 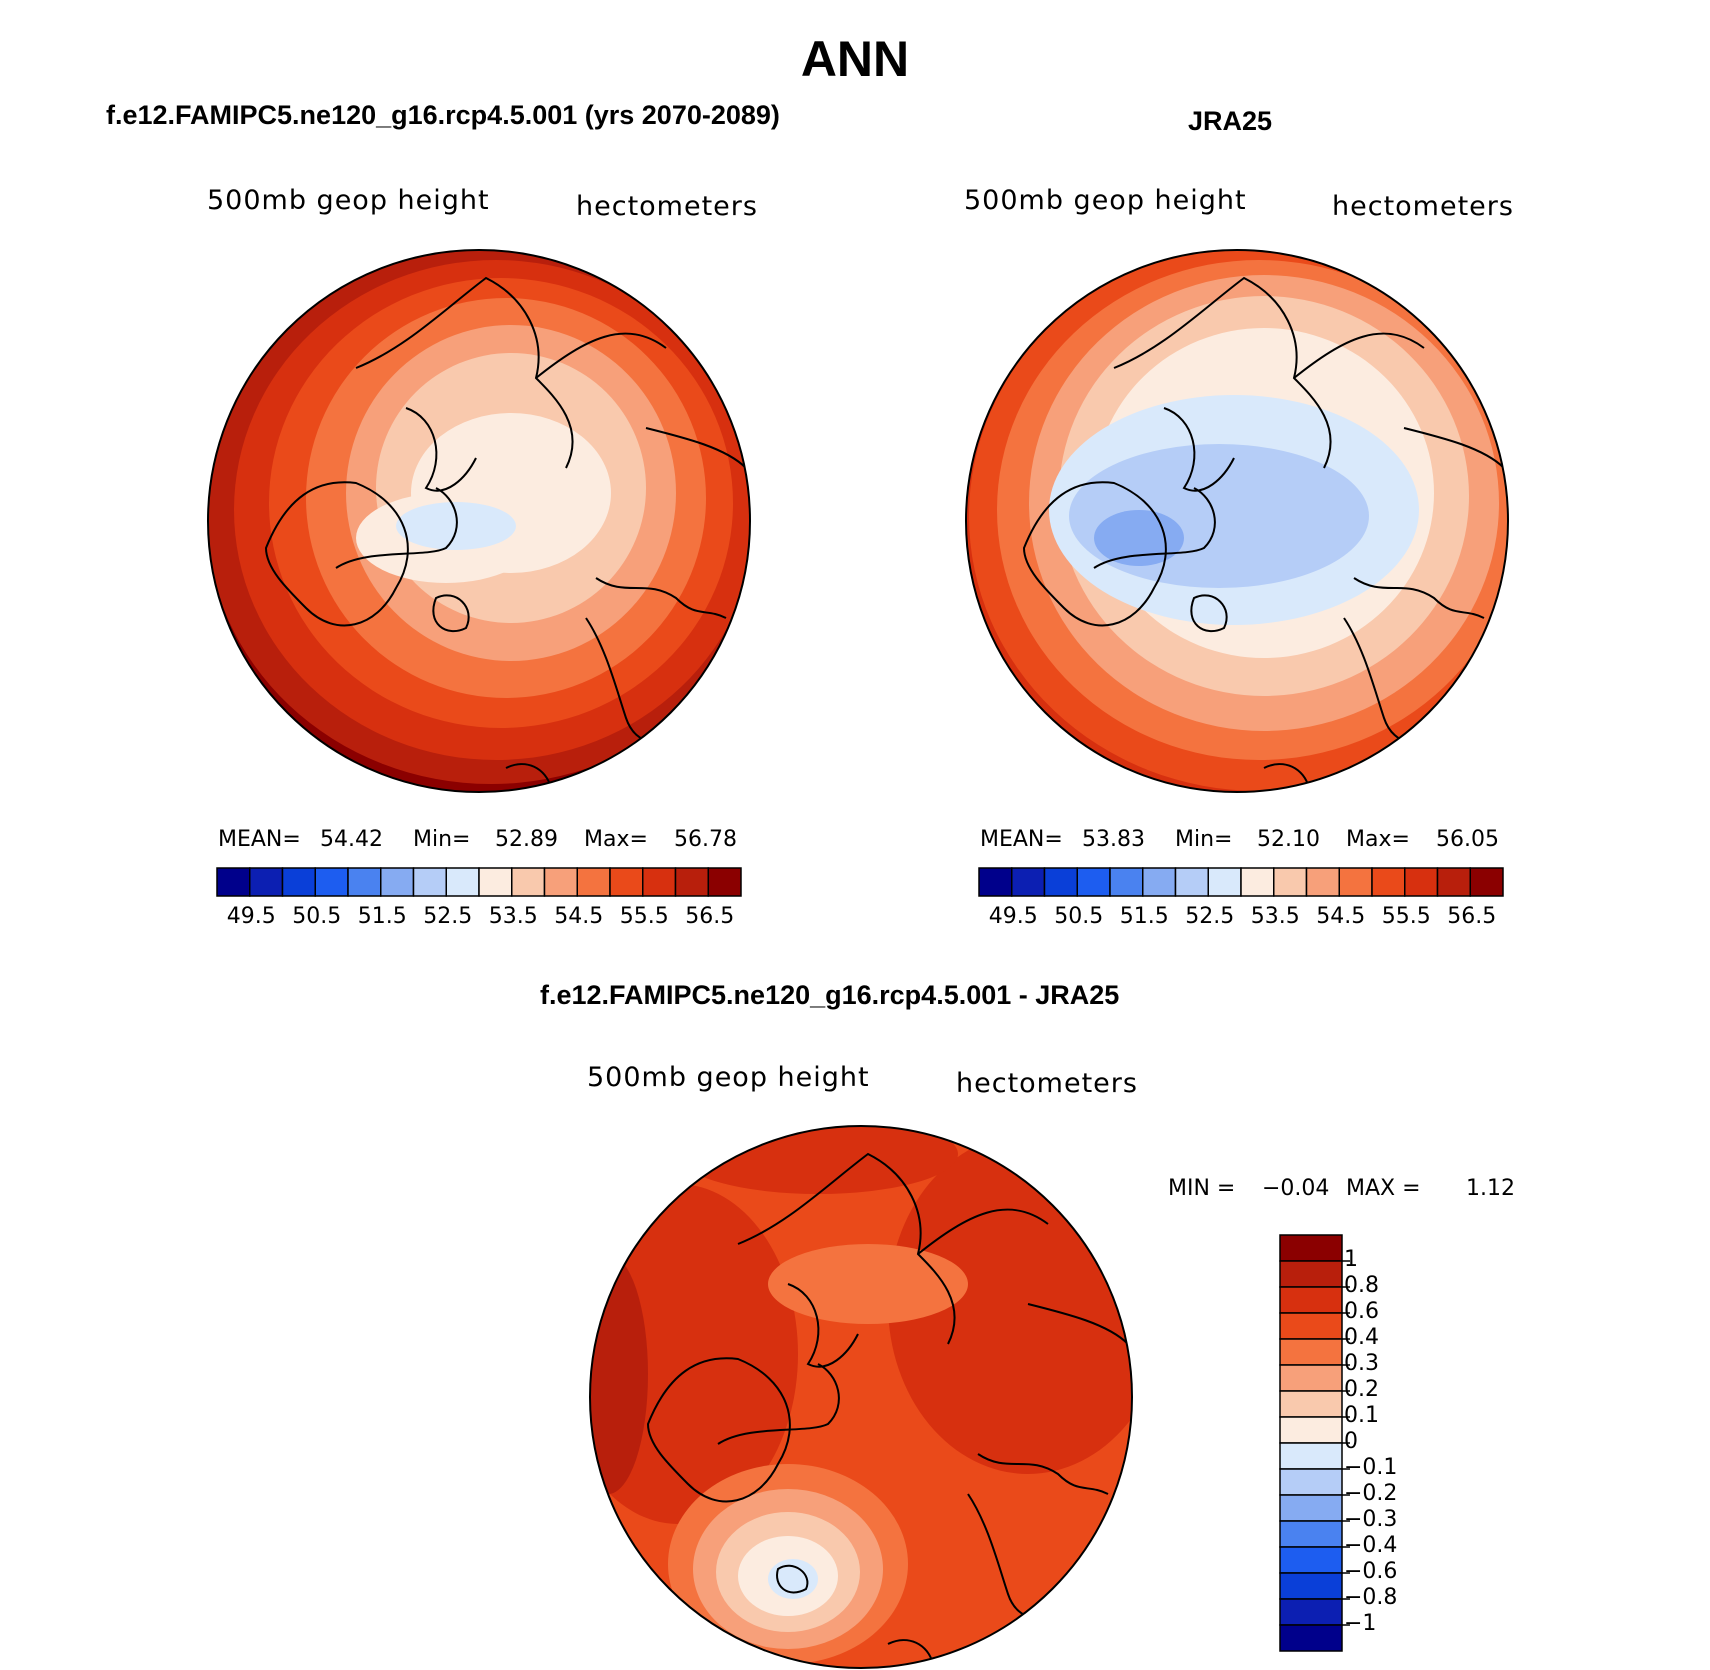 I want to click on panel-diff-map, so click(x=861, y=1397).